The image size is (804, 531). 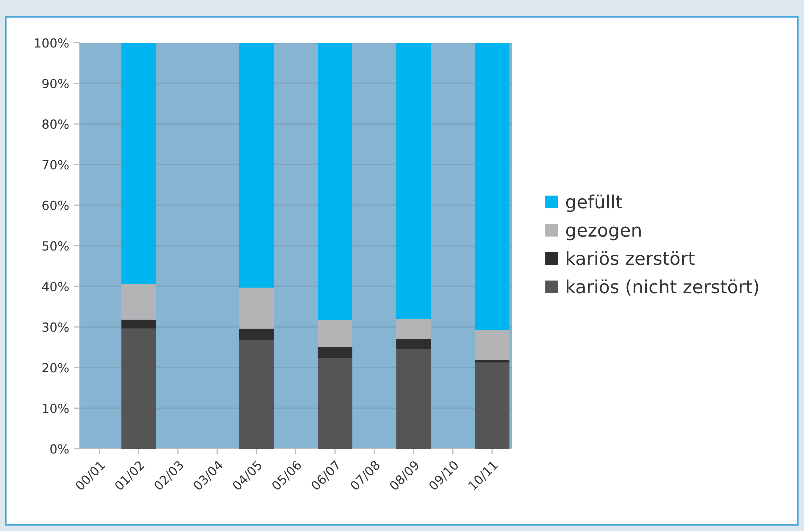 I want to click on y-tick-label: 100%, so click(x=52, y=43).